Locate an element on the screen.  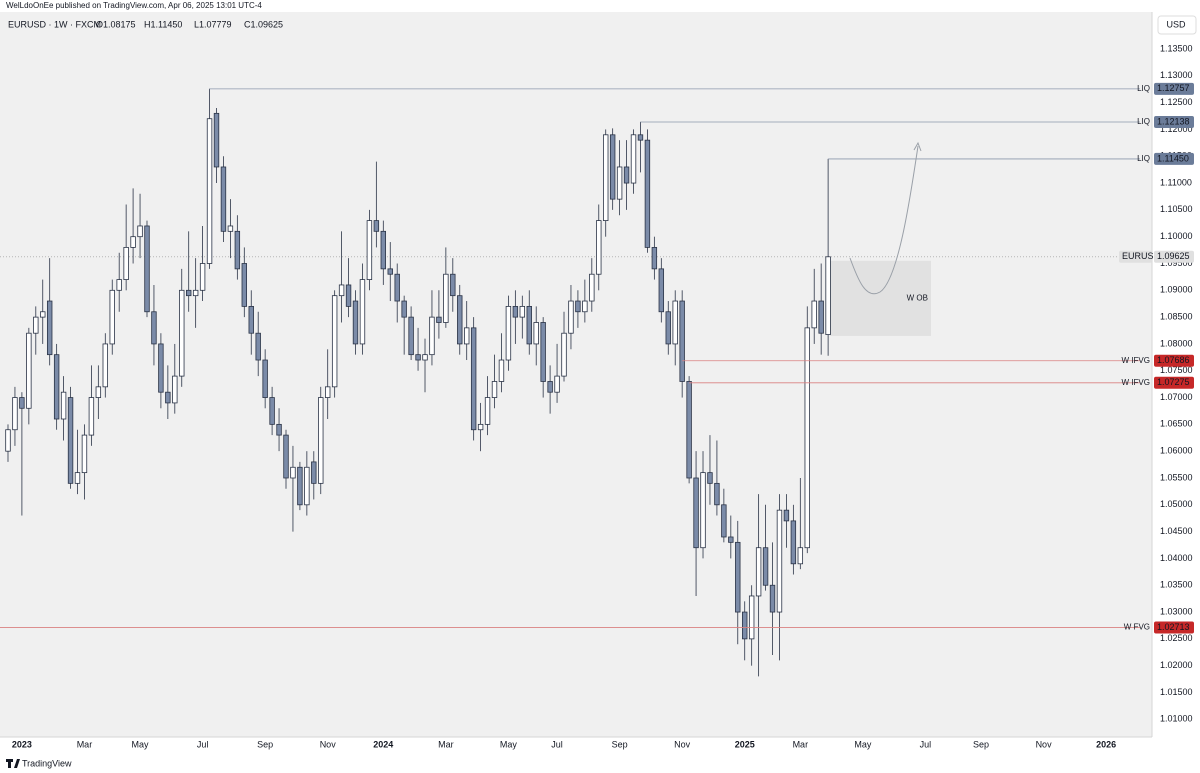
brand: TradingView is located at coordinates (39, 763).